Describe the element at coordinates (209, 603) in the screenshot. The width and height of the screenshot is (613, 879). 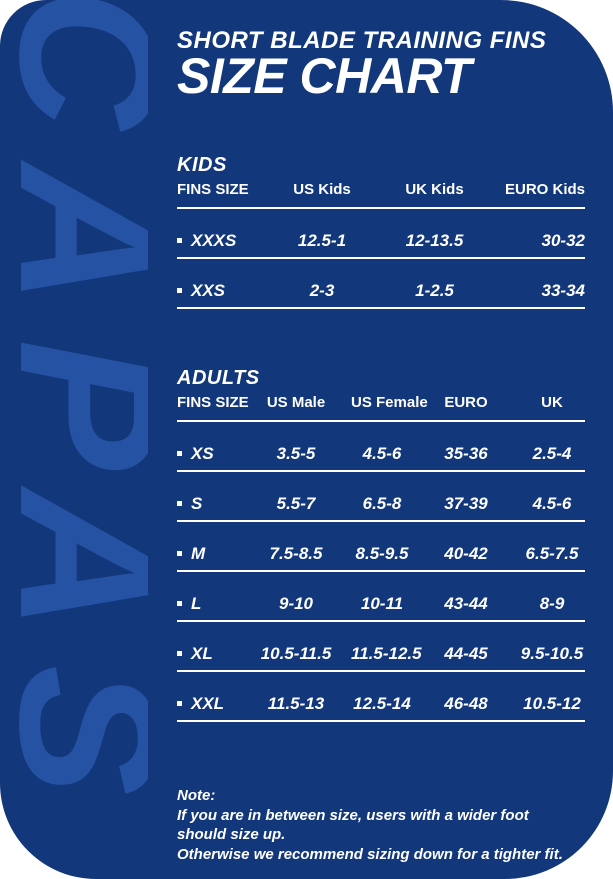
I see `fins-size-cell: L` at that location.